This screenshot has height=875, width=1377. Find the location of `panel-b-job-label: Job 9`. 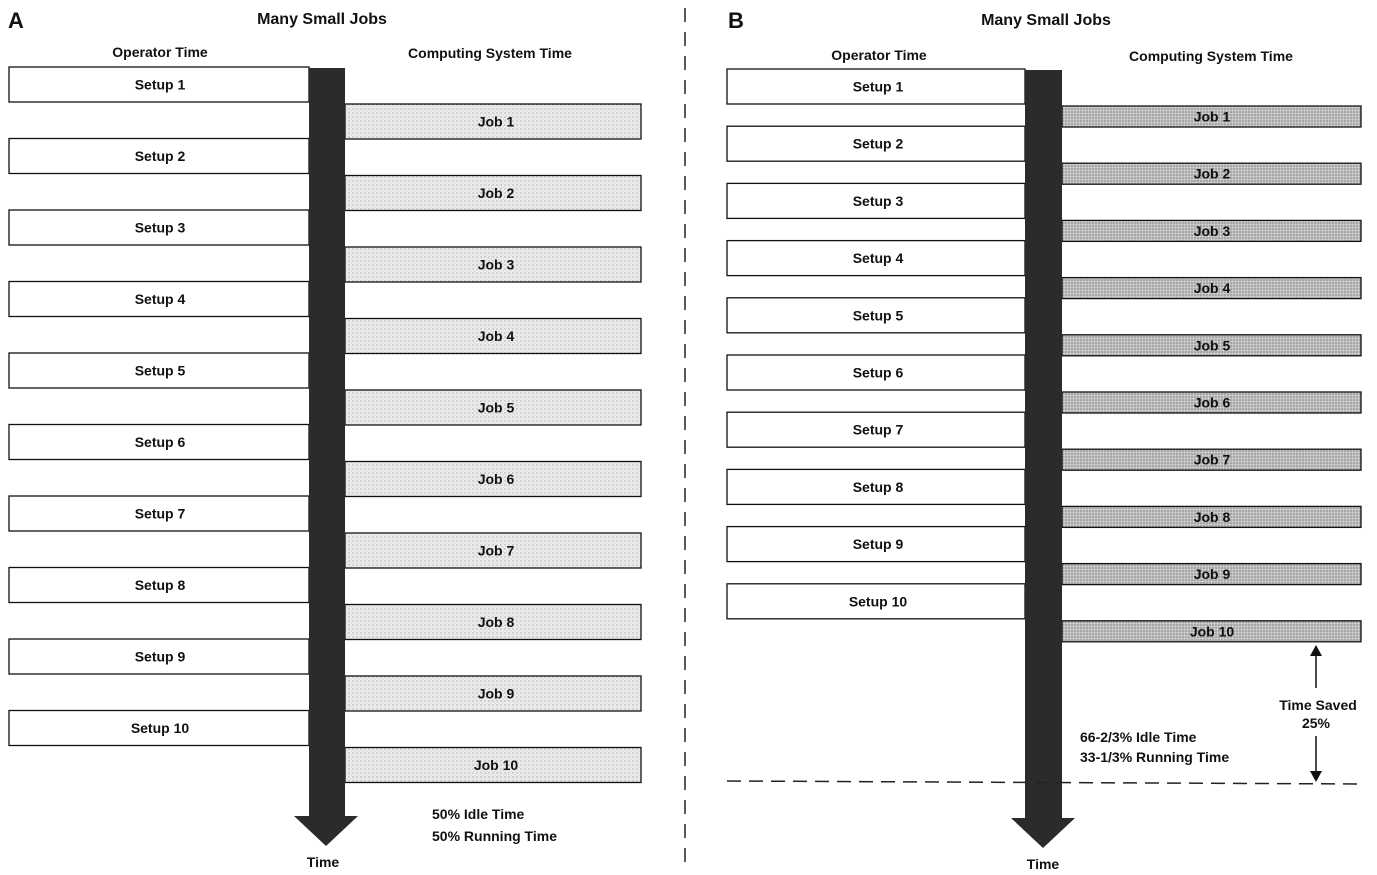

panel-b-job-label: Job 9 is located at coordinates (1212, 574).